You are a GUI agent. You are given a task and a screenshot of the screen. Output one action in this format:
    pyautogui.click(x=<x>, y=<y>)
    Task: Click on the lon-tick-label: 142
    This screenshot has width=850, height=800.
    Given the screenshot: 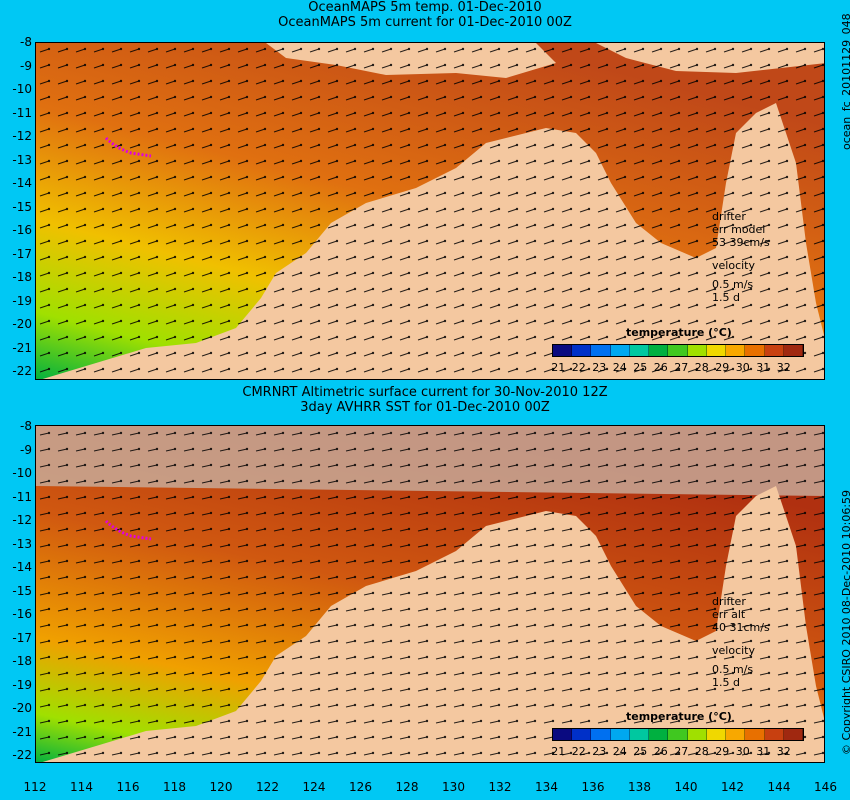 What is the action you would take?
    pyautogui.click(x=732, y=787)
    